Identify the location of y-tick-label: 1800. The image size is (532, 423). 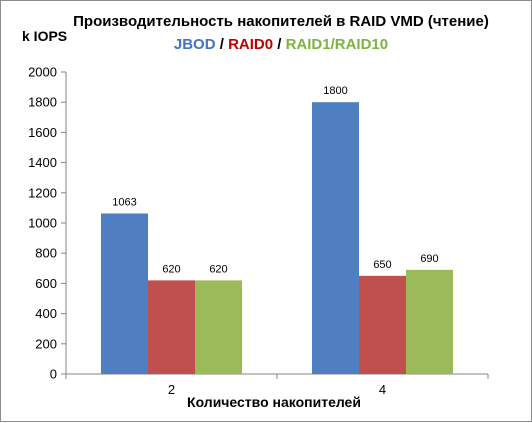
(42, 102).